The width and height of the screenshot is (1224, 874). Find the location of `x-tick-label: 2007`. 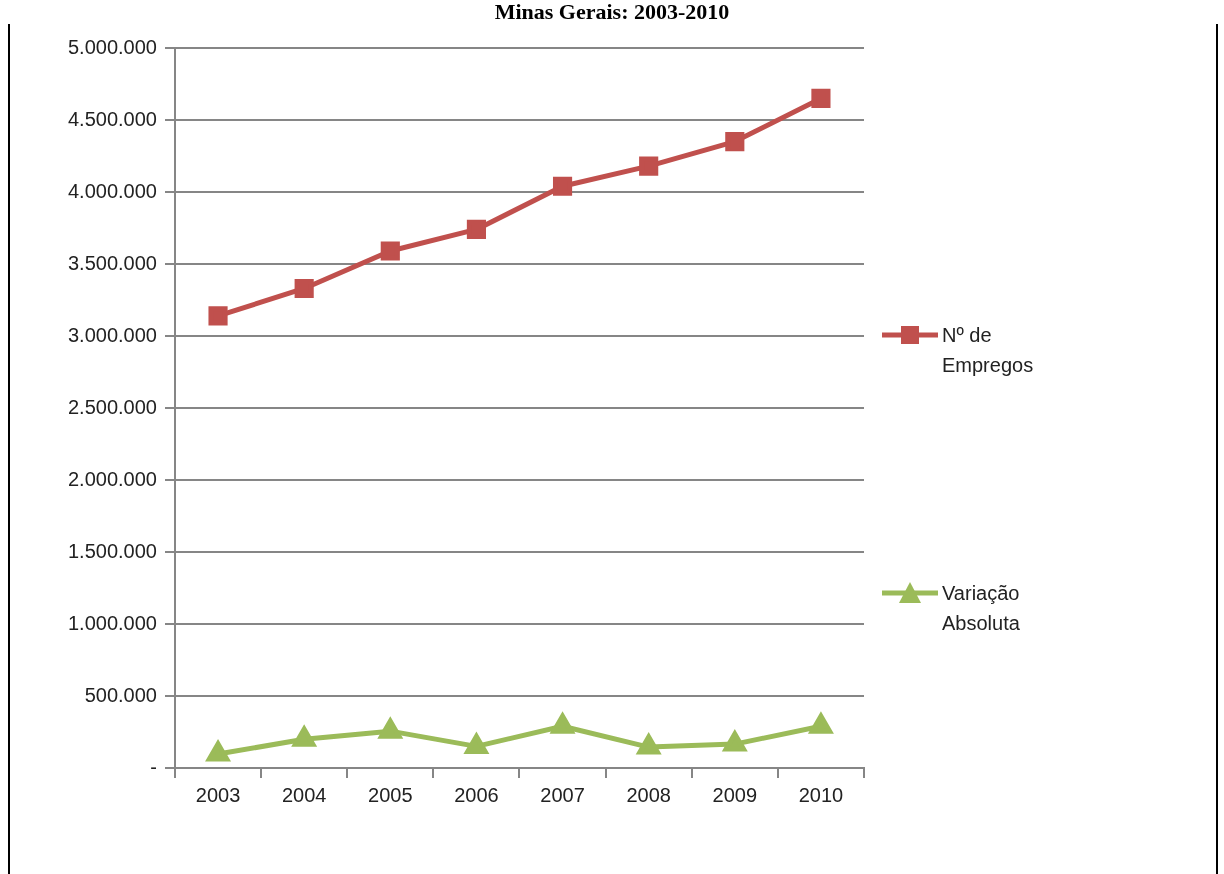

x-tick-label: 2007 is located at coordinates (562, 794).